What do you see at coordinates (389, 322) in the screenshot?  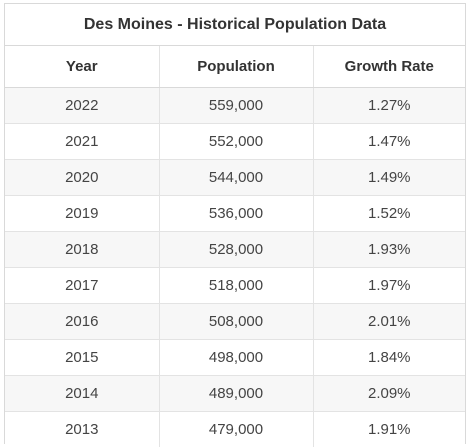 I see `growth-rate-cell: 2.01%` at bounding box center [389, 322].